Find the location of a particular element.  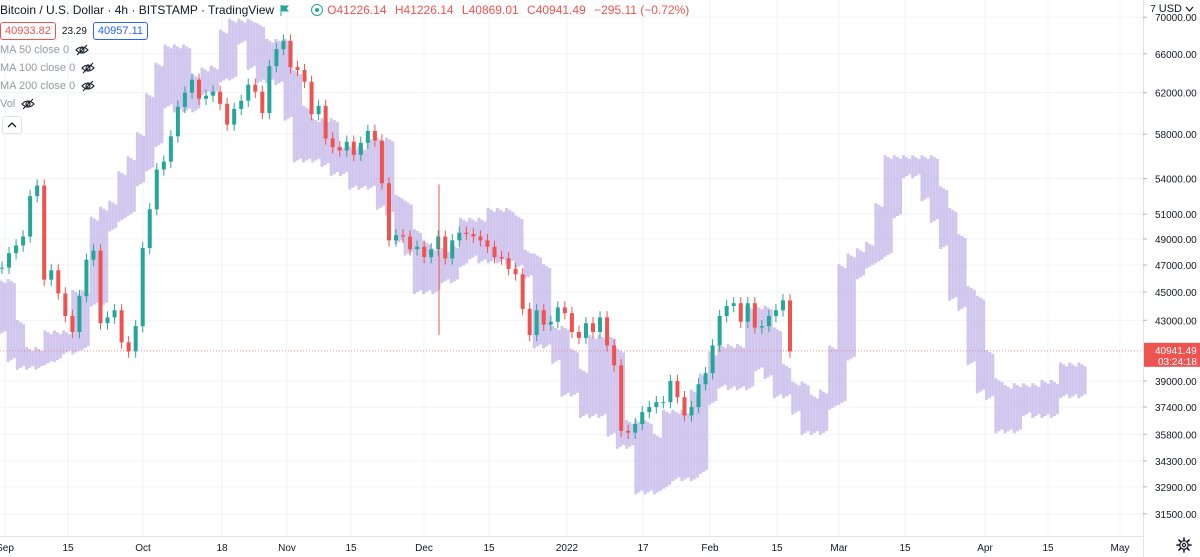

last-price-label: 40941.49 is located at coordinates (1176, 351).